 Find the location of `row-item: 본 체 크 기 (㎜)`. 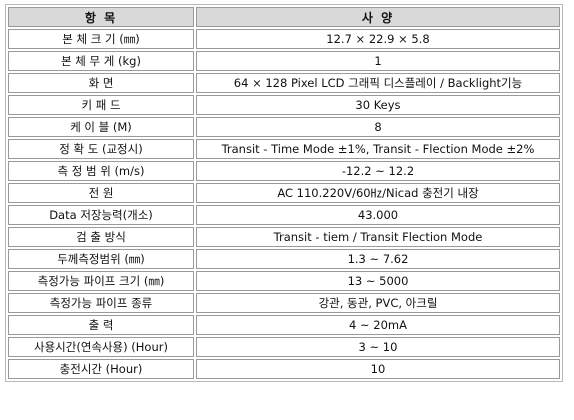

row-item: 본 체 크 기 (㎜) is located at coordinates (101, 39).